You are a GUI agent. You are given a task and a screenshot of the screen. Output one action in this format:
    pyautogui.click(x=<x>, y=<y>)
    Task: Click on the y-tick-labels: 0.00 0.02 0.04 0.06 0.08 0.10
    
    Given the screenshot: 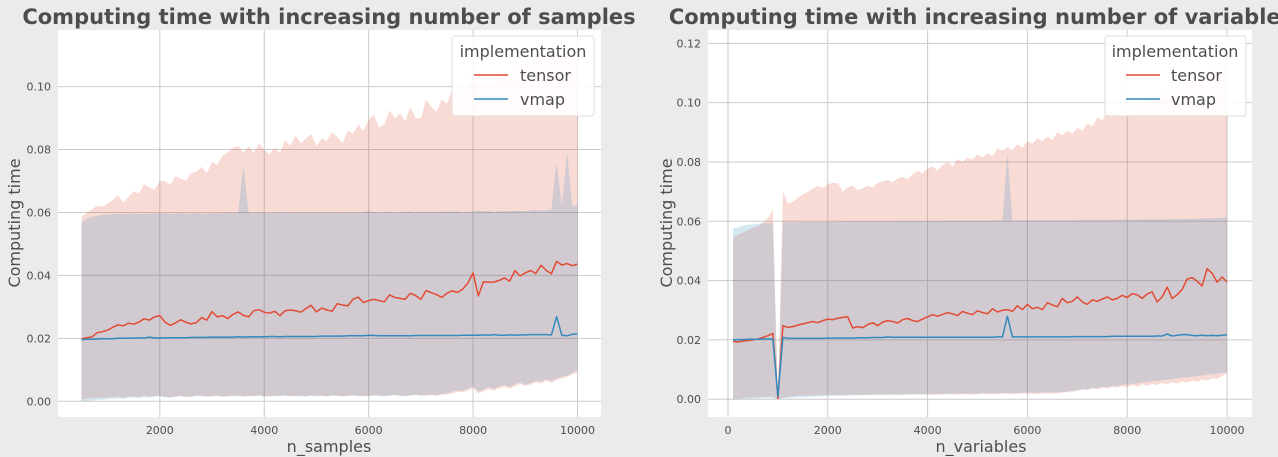 What is the action you would take?
    pyautogui.click(x=39, y=245)
    